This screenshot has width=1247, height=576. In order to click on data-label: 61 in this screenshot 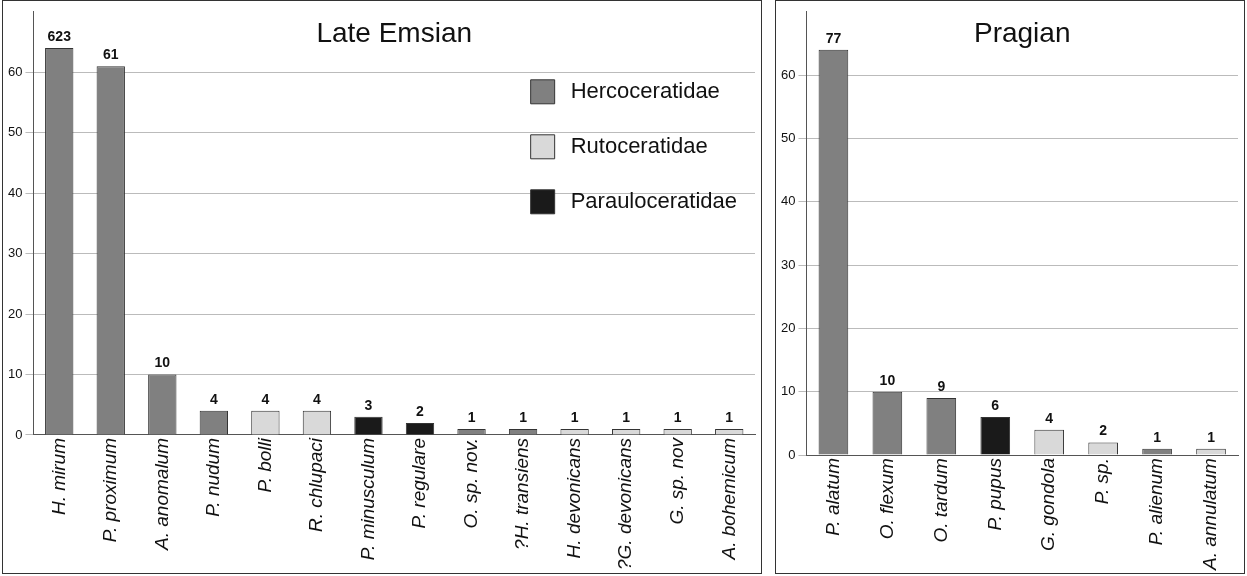, I will do `click(110, 54)`.